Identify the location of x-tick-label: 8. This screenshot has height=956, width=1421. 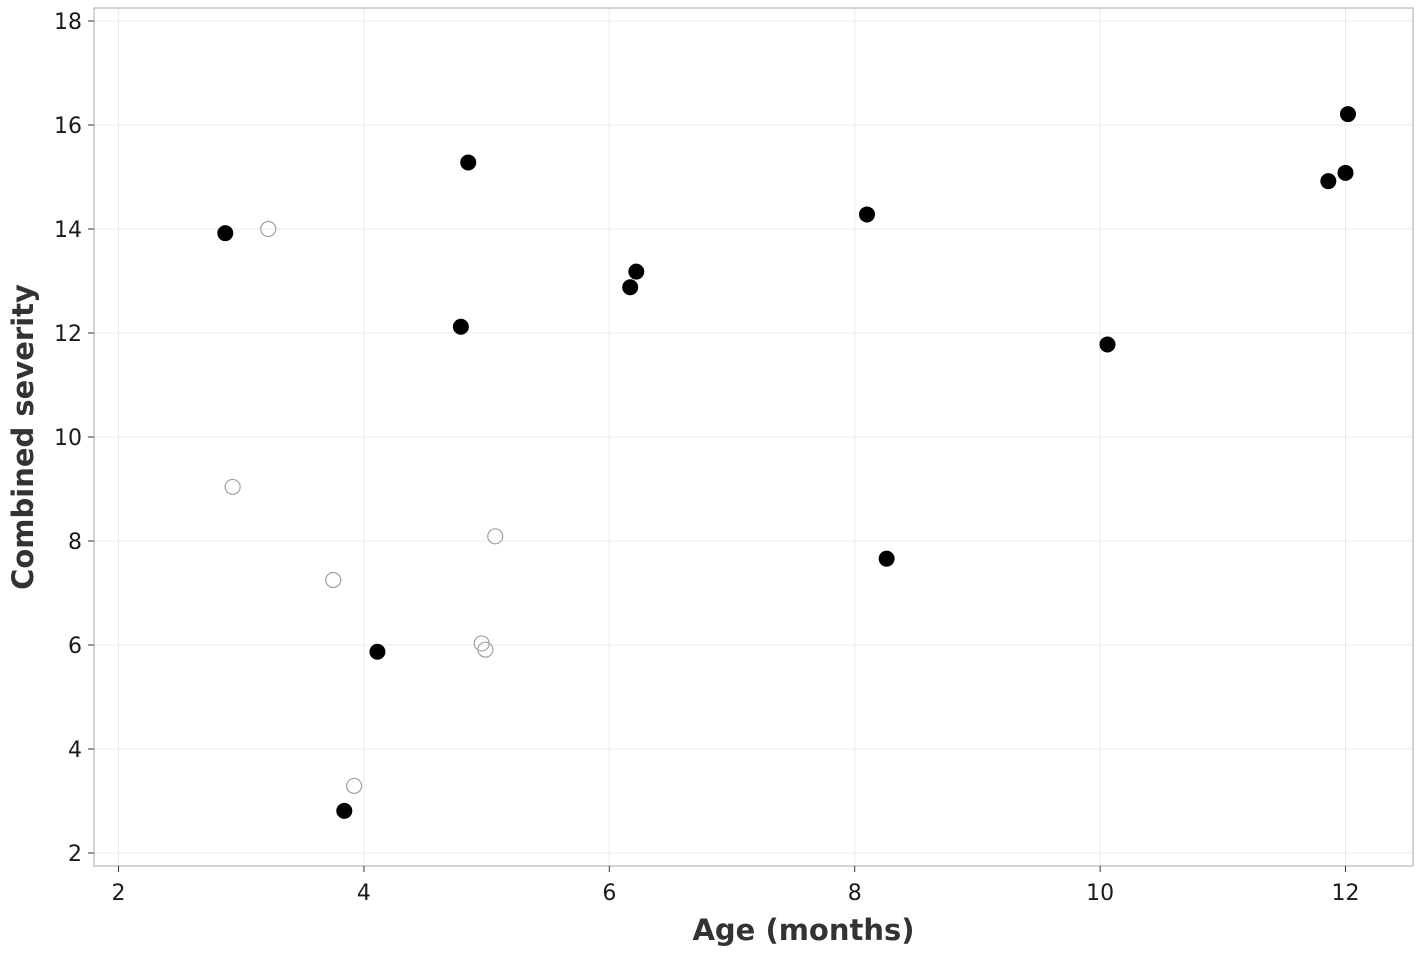
(855, 893).